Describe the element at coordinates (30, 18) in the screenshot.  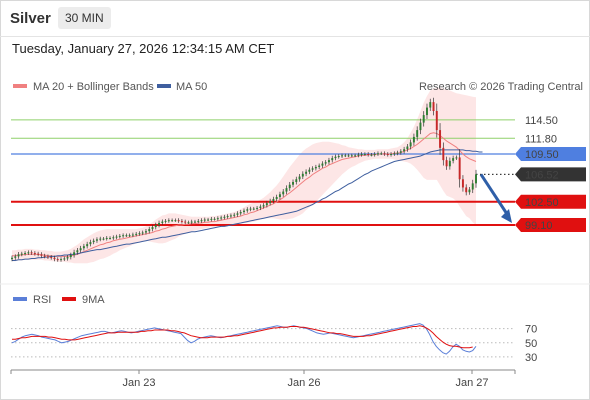
I see `symbol-title: Silver` at that location.